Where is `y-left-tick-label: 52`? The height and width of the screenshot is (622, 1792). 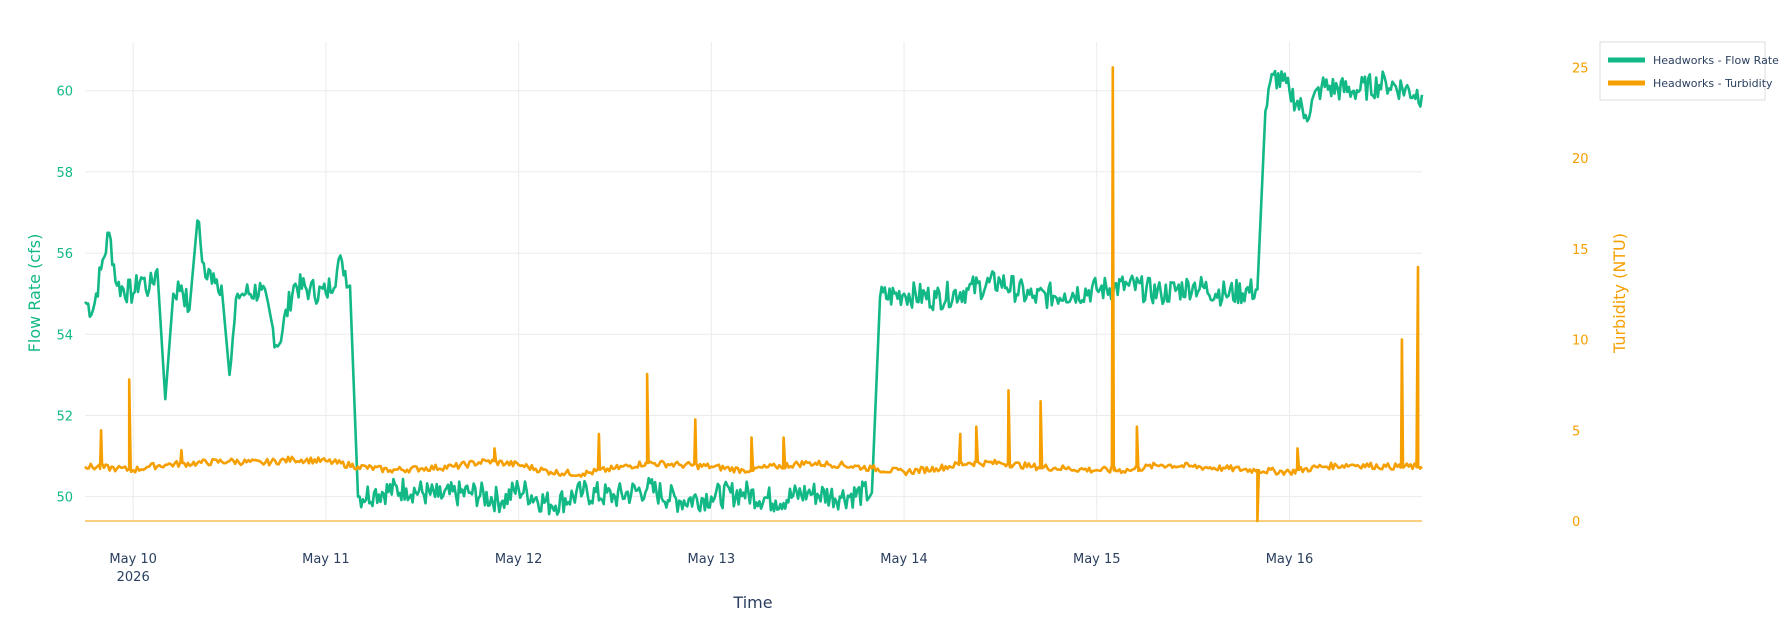
y-left-tick-label: 52 is located at coordinates (64, 416).